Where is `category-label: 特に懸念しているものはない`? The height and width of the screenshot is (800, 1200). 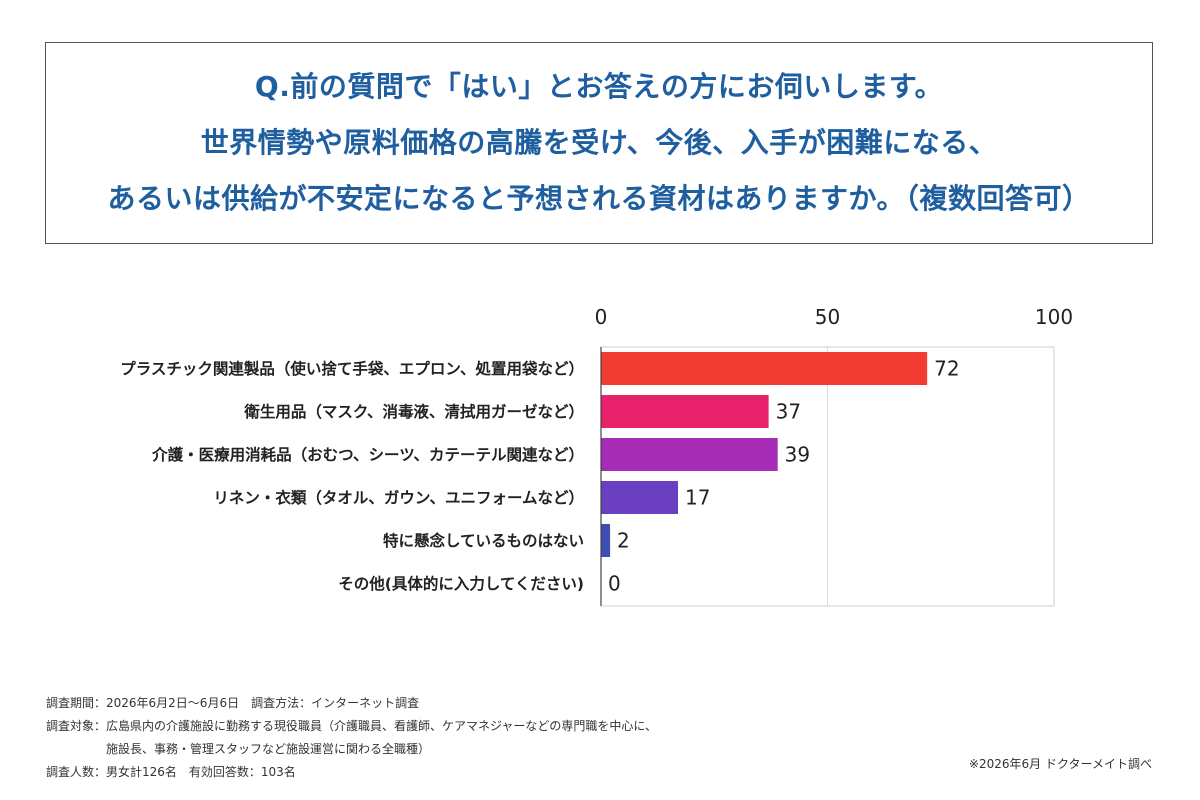 category-label: 特に懸念しているものはない is located at coordinates (483, 540).